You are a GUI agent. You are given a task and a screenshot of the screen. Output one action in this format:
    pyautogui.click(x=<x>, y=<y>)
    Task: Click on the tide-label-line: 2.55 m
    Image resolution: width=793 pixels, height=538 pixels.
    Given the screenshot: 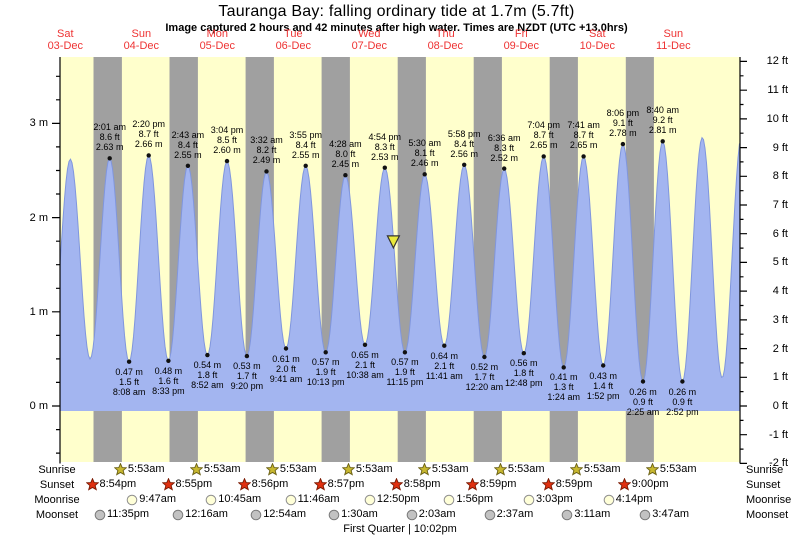 What is the action you would take?
    pyautogui.click(x=188, y=154)
    